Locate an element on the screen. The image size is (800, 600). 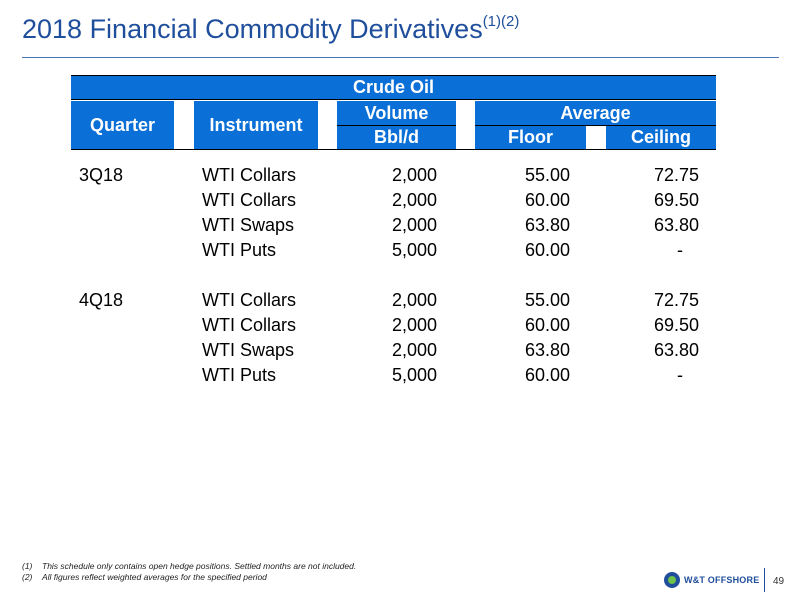
header-crude-oil: Crude Oil is located at coordinates (393, 87).